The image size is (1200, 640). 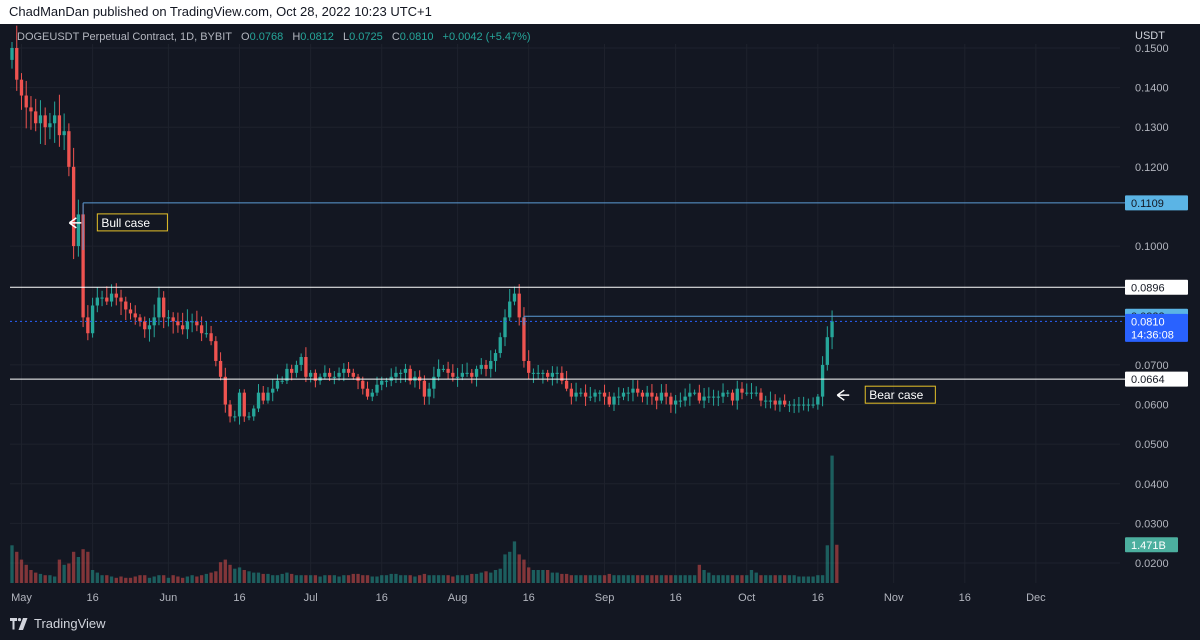 What do you see at coordinates (1152, 485) in the screenshot?
I see `y-tick-label: 0.0400` at bounding box center [1152, 485].